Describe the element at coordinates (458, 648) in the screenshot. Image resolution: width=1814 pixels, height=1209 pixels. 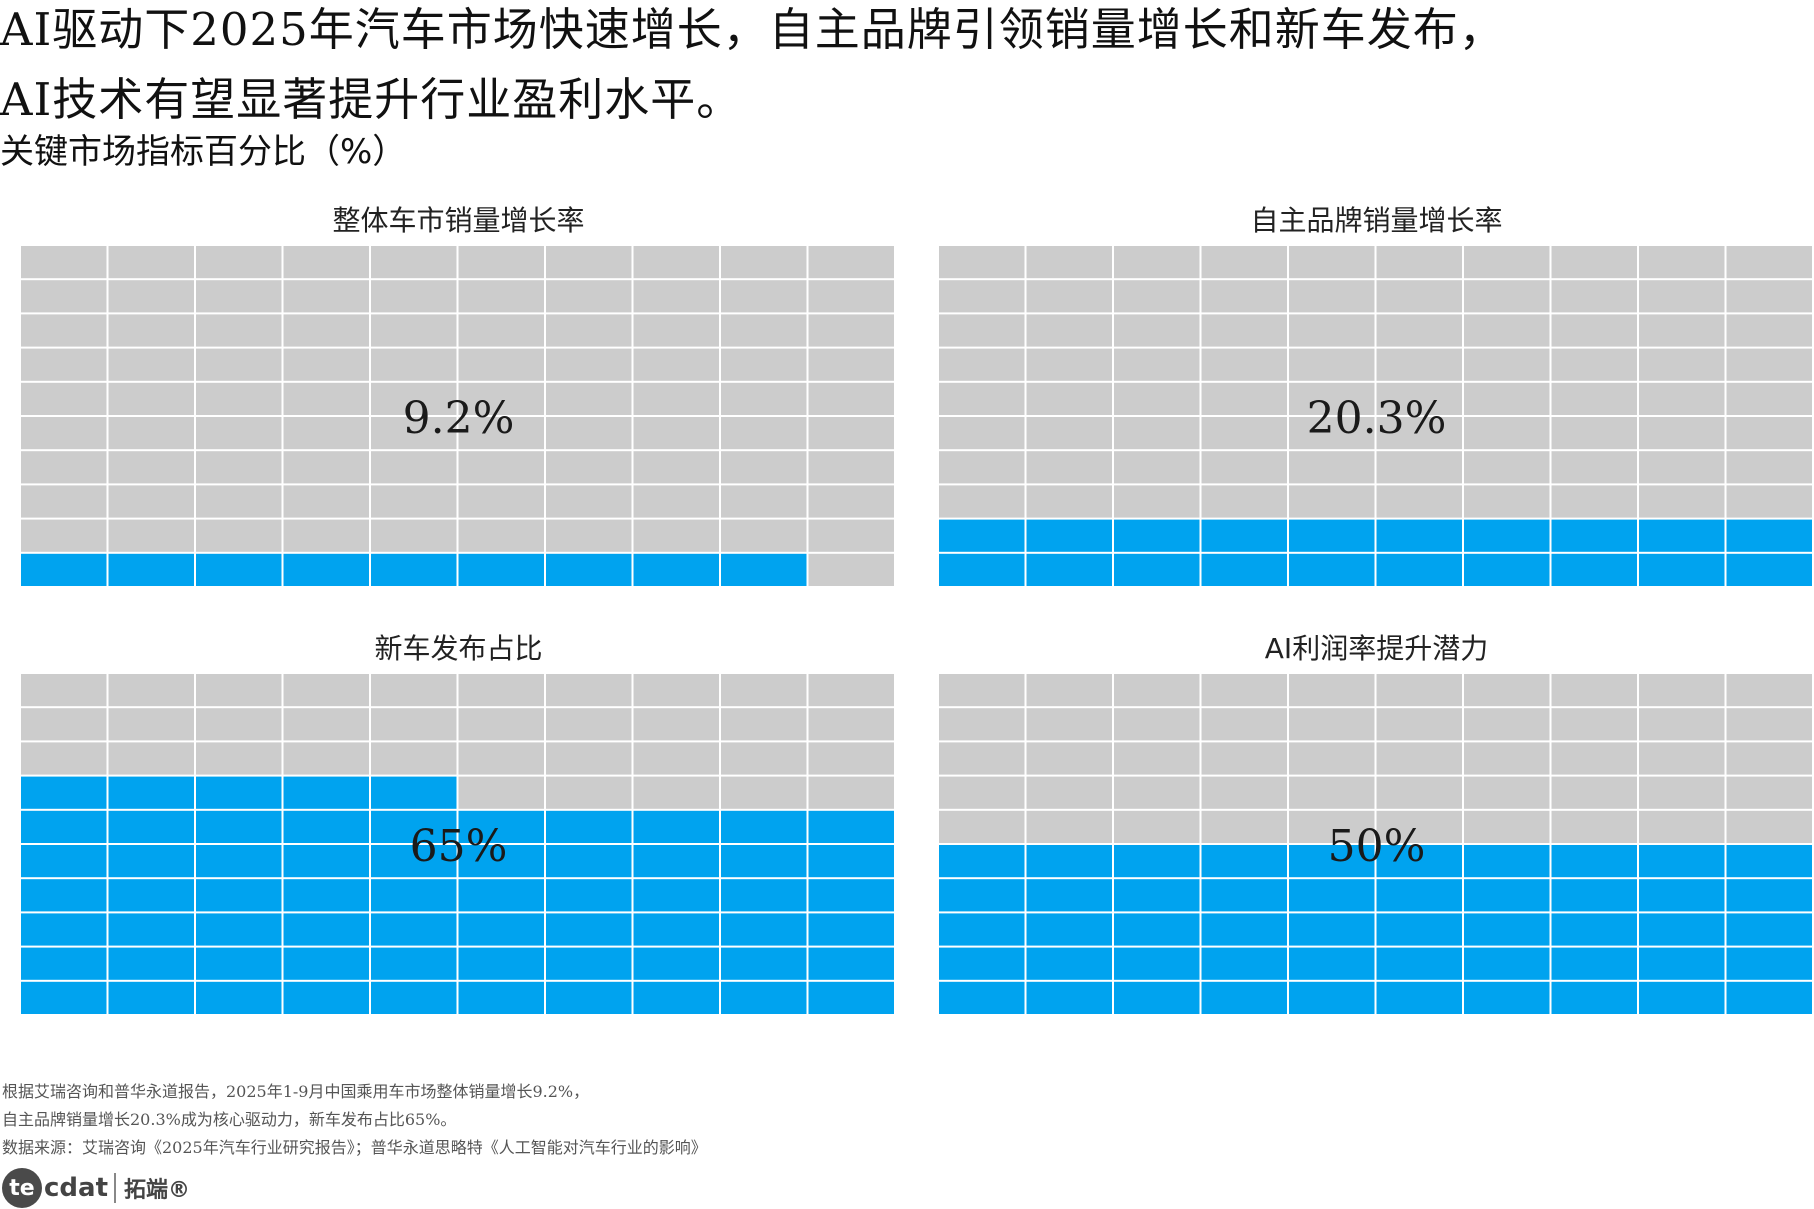
I see `waffle-title: 新车发布占比` at that location.